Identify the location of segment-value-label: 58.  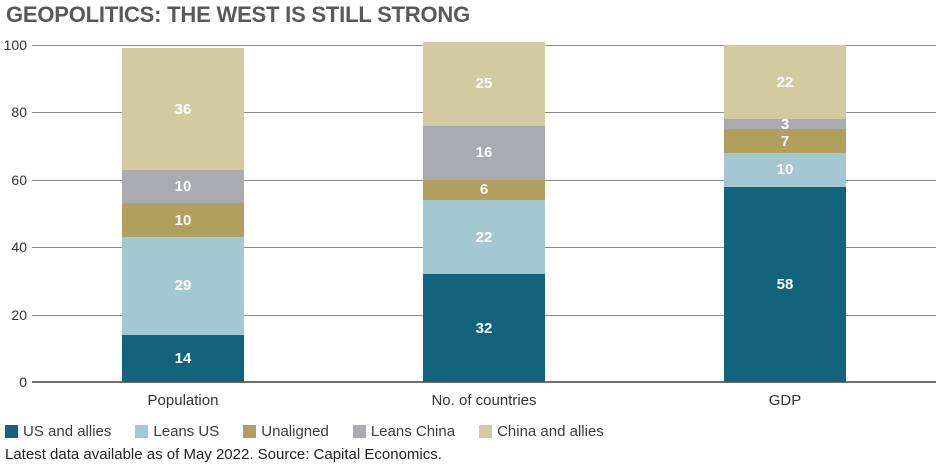
(785, 284).